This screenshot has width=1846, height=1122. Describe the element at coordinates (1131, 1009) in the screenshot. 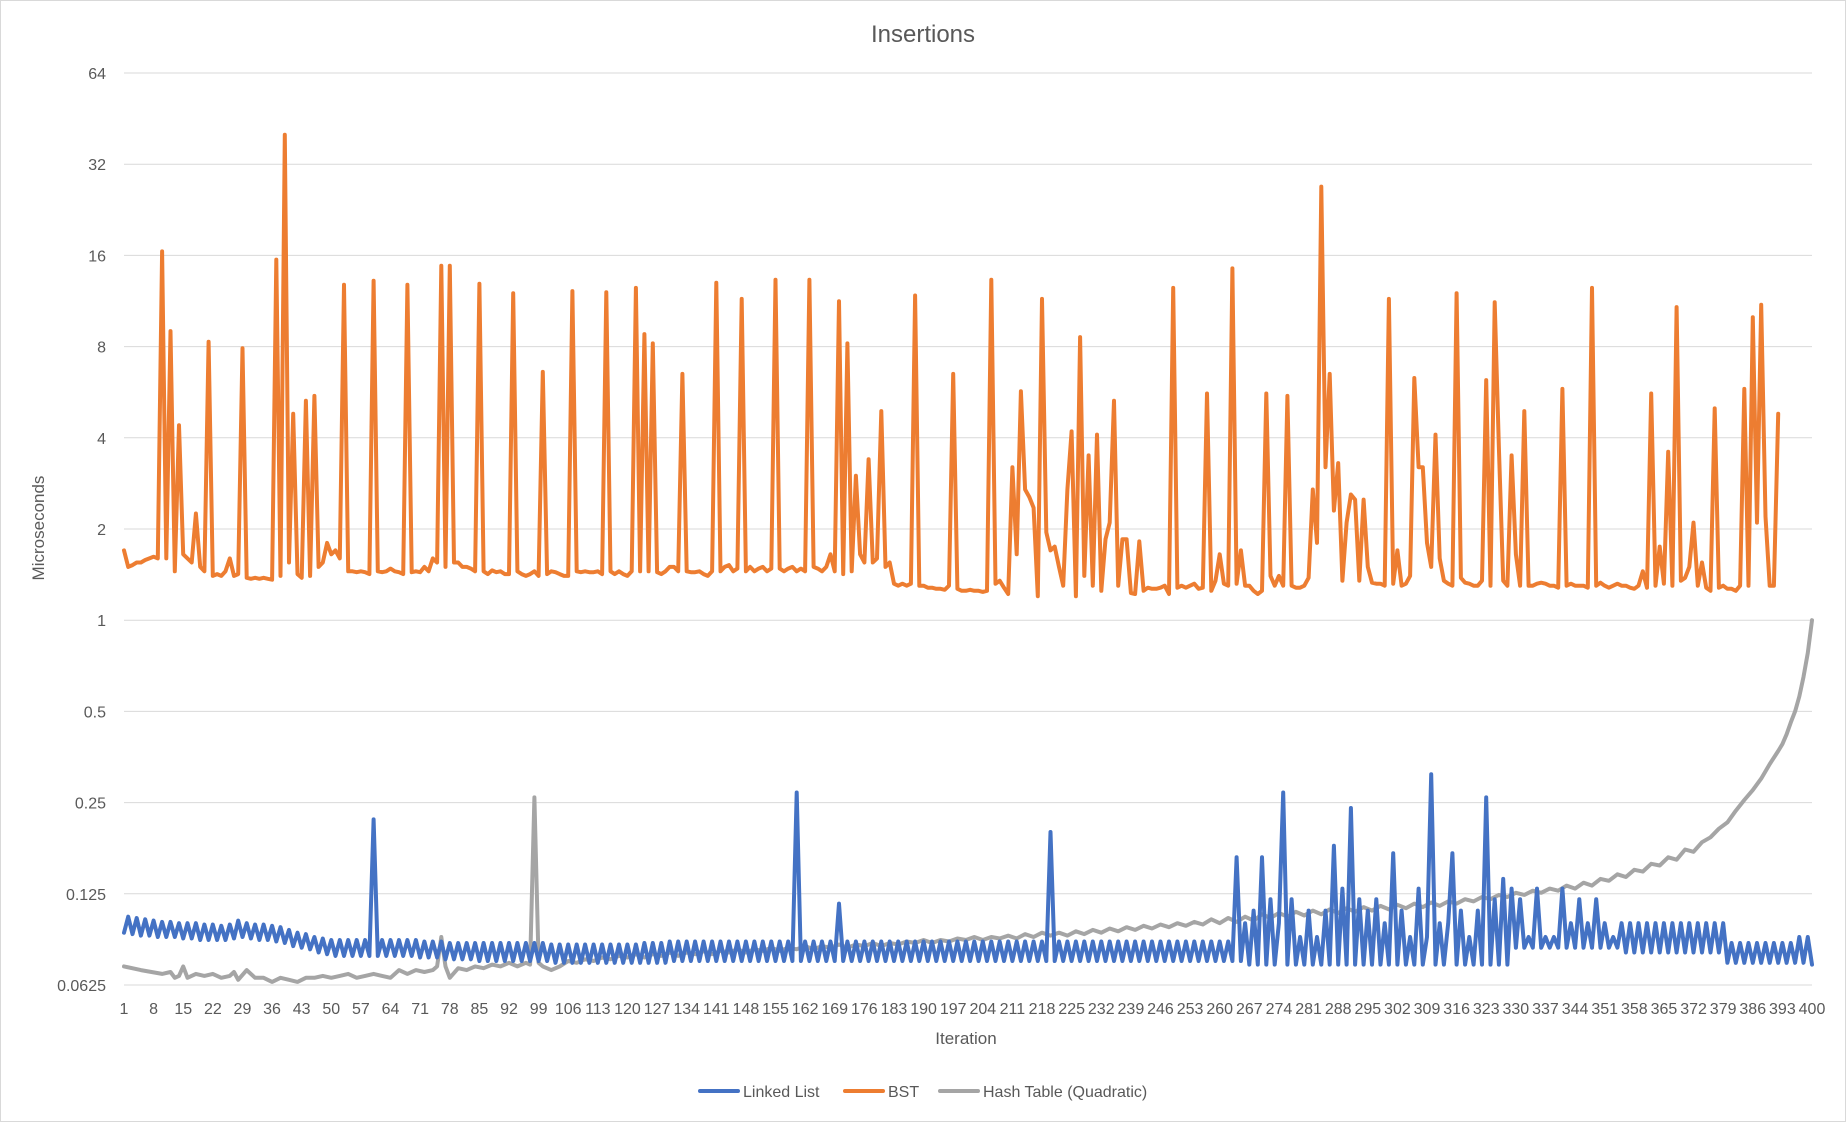

I see `x-tick-label: 239` at that location.